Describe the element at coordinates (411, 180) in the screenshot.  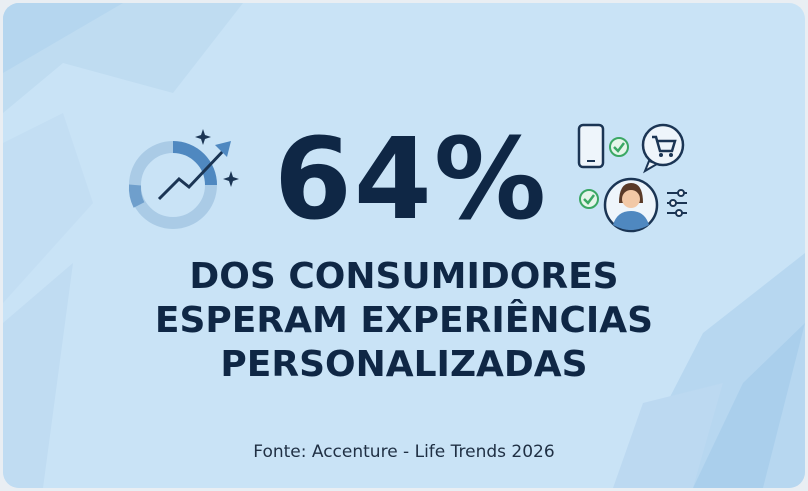
I see `stat-percentage: 64%` at that location.